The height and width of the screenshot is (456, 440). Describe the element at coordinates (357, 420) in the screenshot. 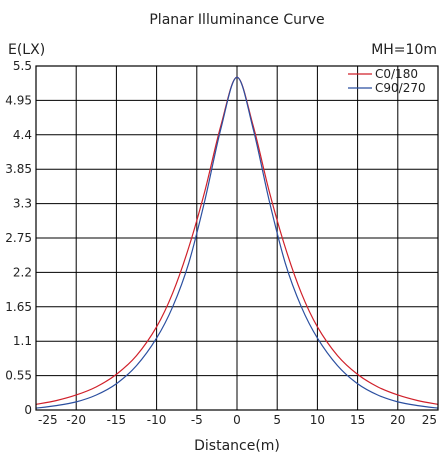

I see `x-tick-label: 15` at that location.